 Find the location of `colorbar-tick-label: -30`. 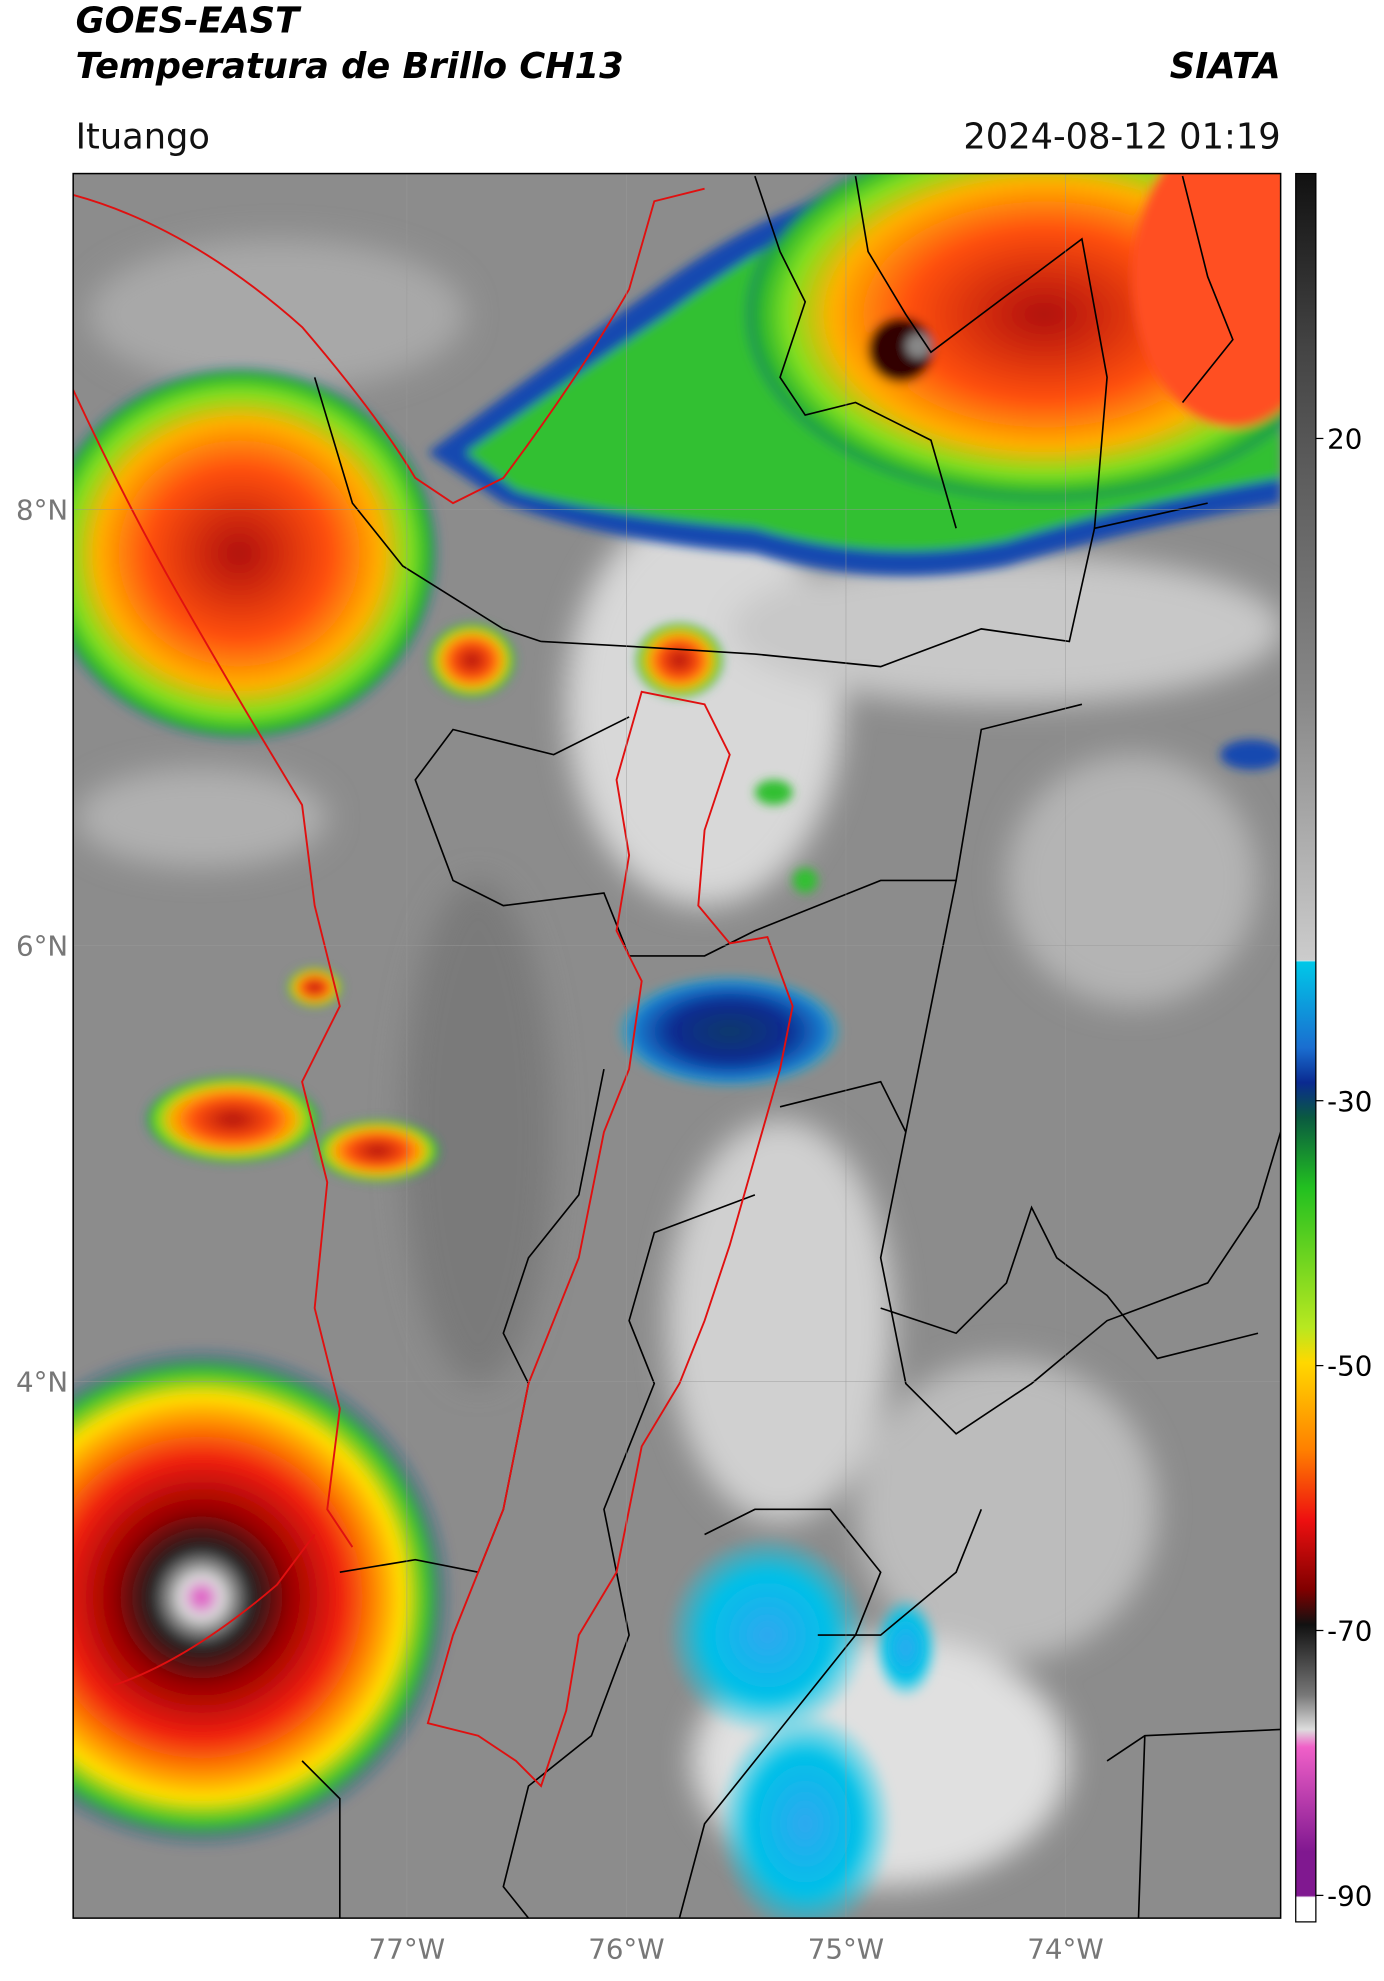

colorbar-tick-label: -30 is located at coordinates (1349, 1101).